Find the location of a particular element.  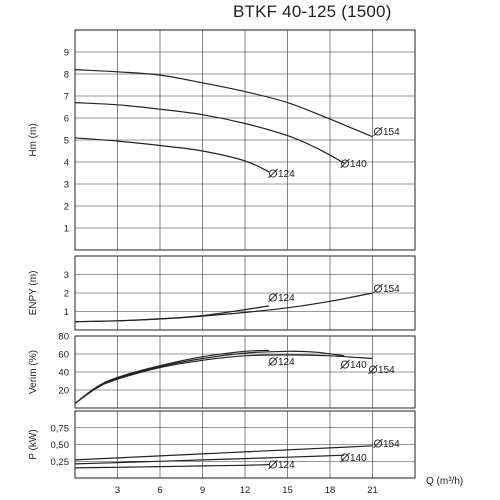

head-d154-diameter-symbol is located at coordinates (378, 131).